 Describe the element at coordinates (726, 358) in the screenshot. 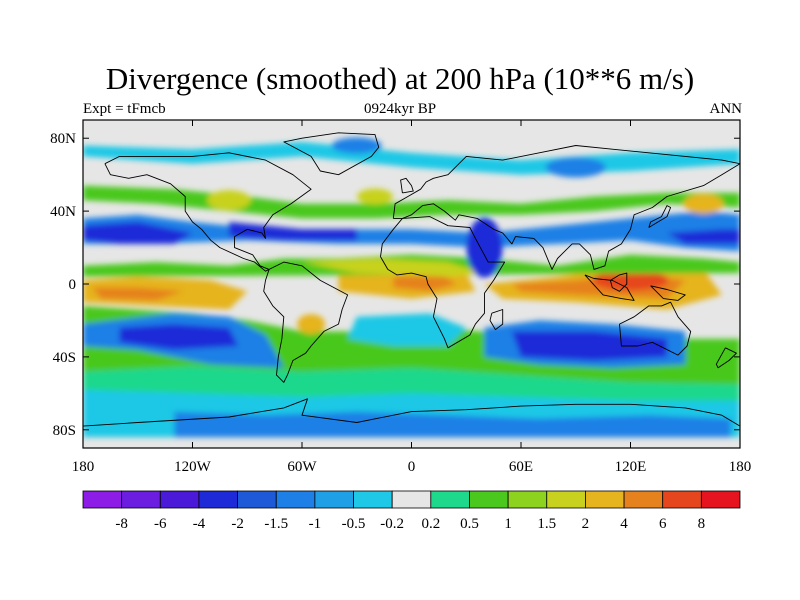

I see `new-zealand-coast` at that location.